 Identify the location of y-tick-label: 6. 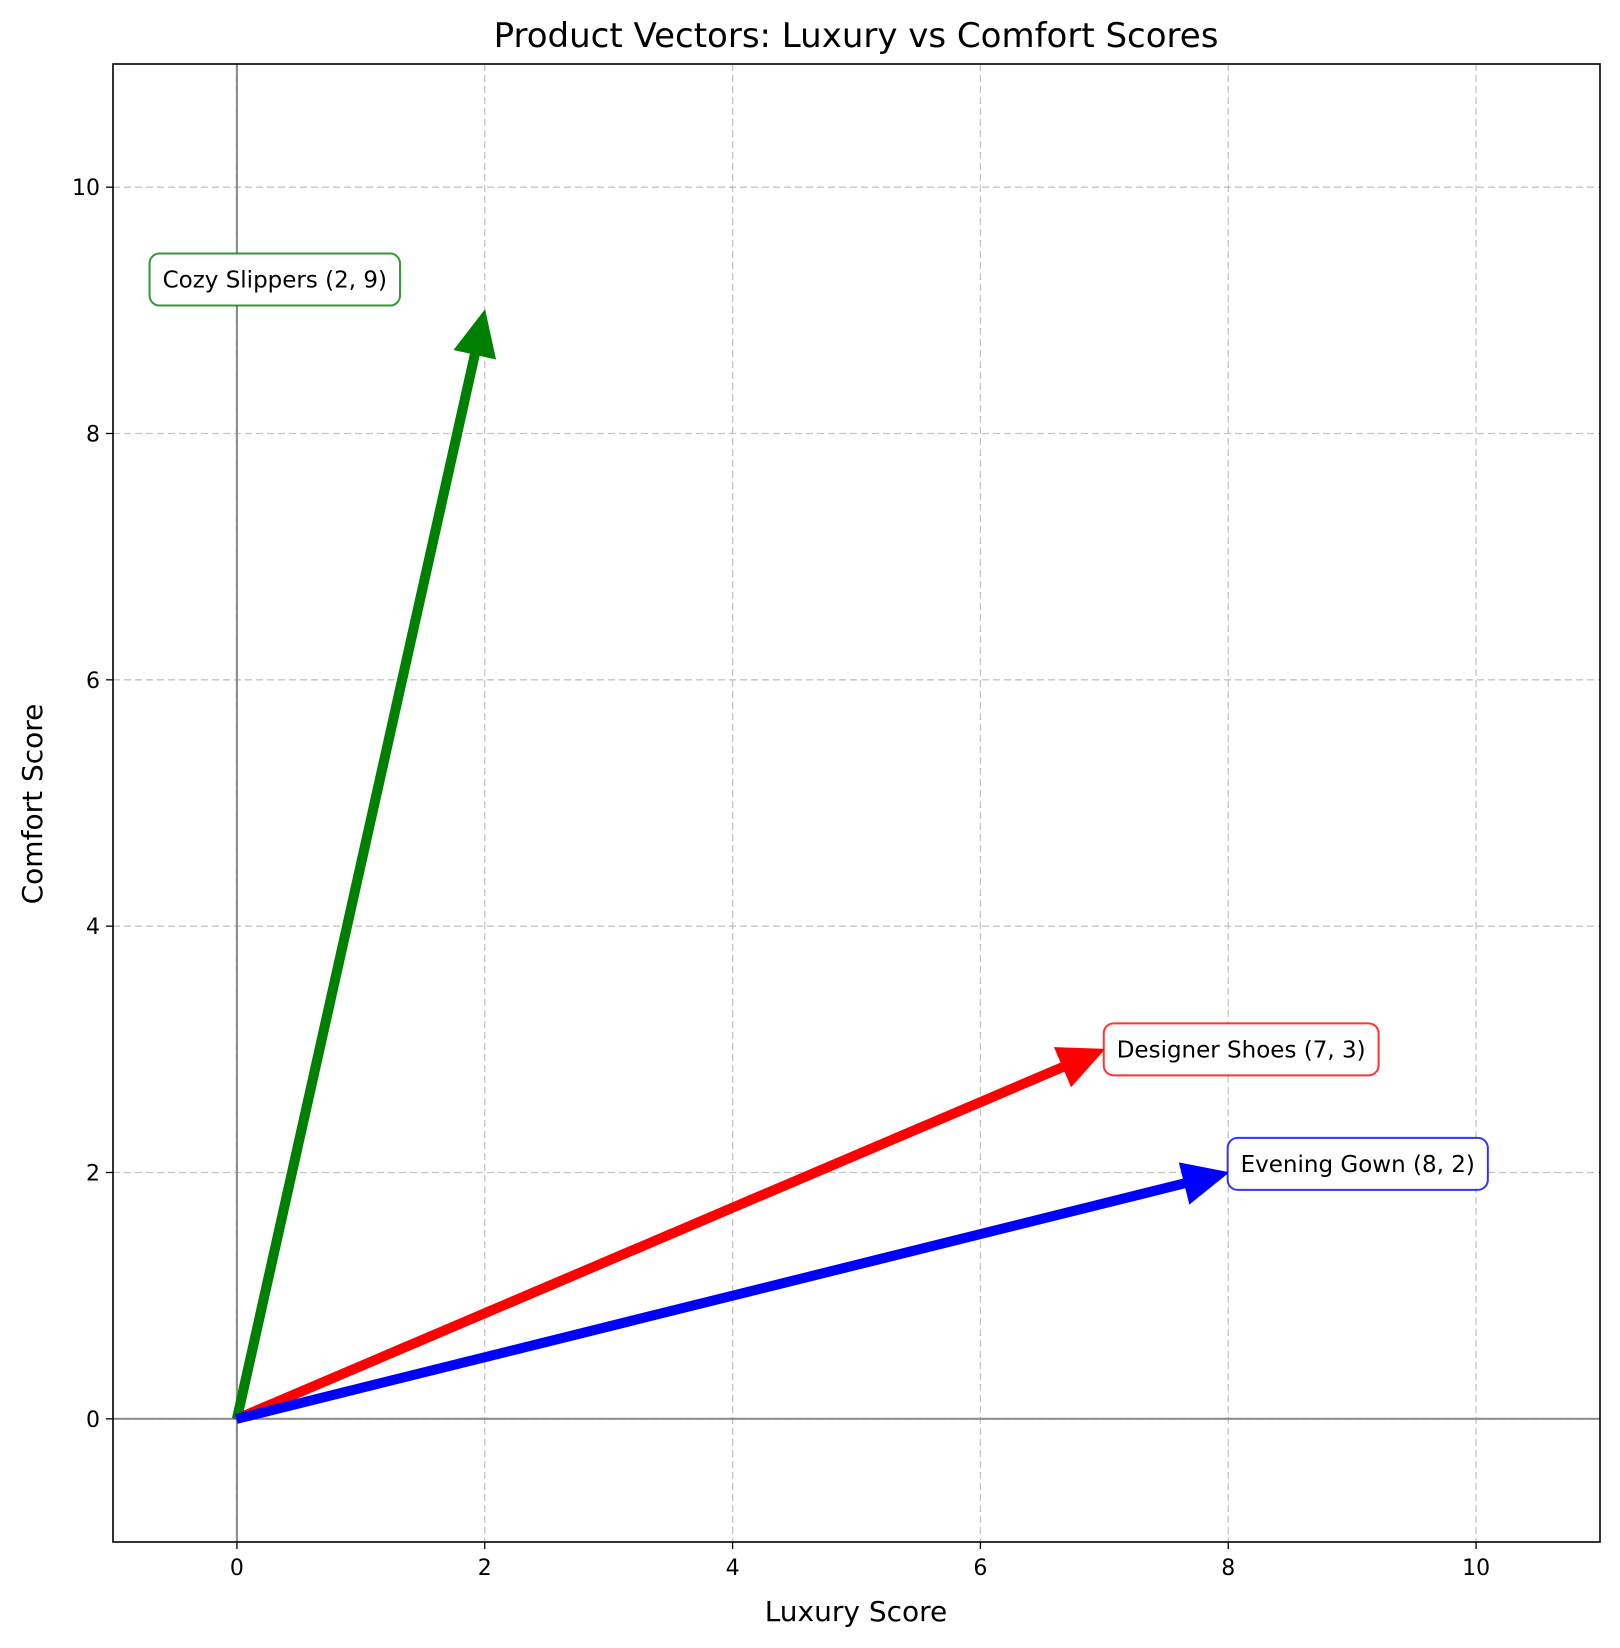
(93, 681).